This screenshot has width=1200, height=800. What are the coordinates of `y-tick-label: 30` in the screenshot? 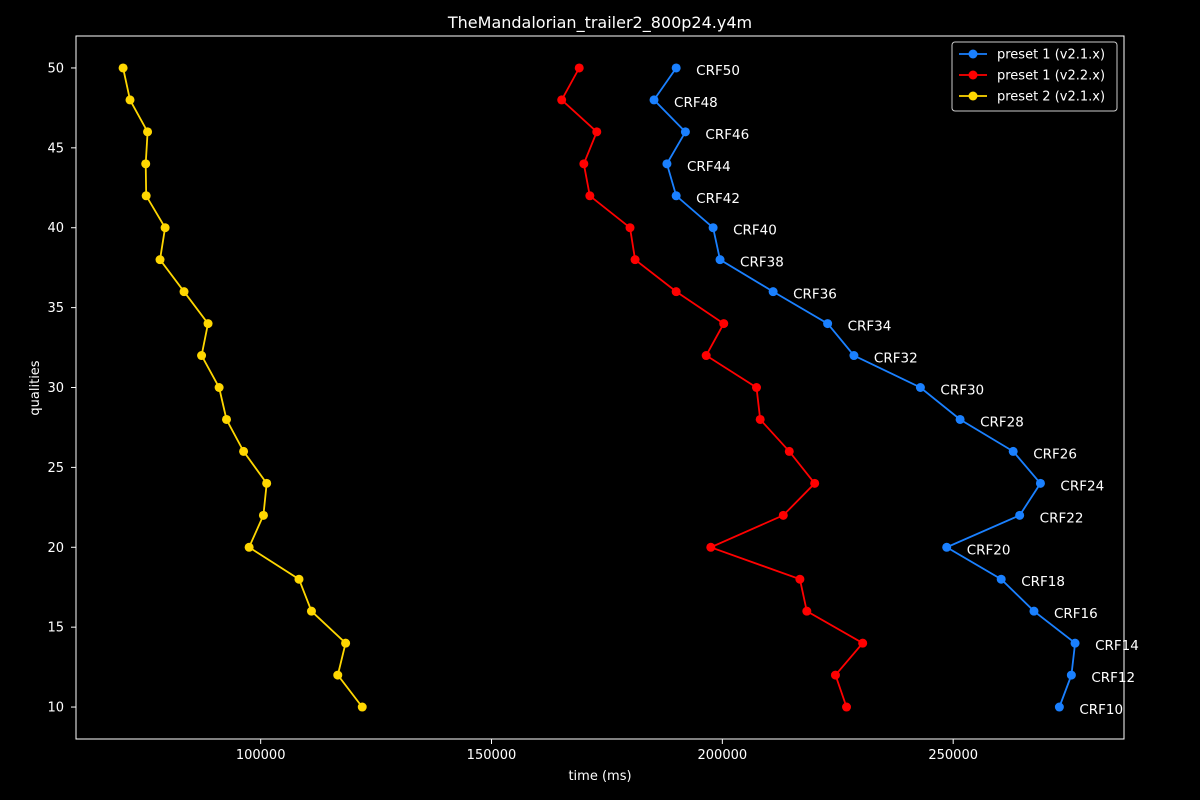 It's located at (55, 388).